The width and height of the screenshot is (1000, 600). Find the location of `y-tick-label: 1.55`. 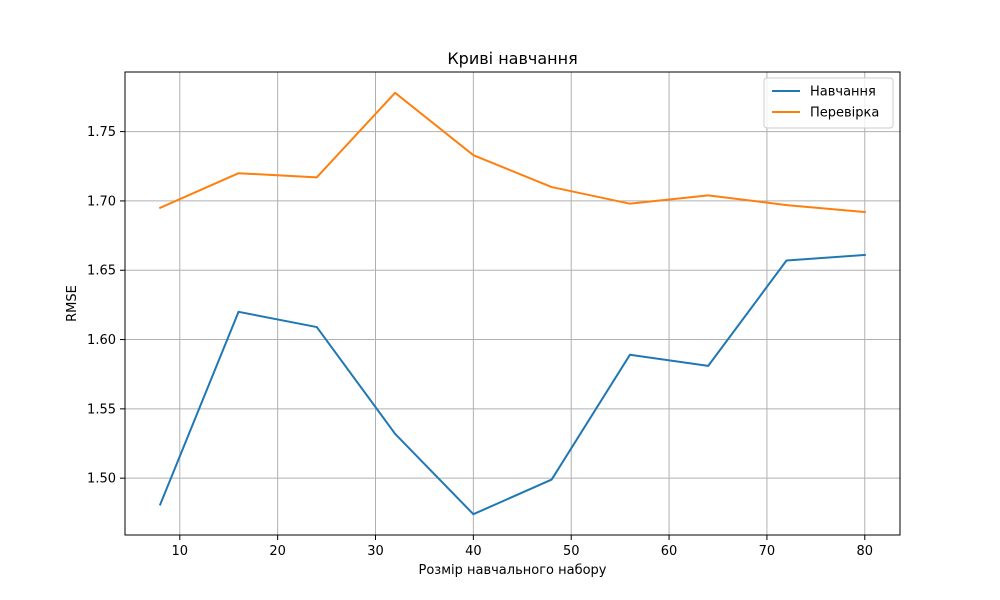

y-tick-label: 1.55 is located at coordinates (101, 409).